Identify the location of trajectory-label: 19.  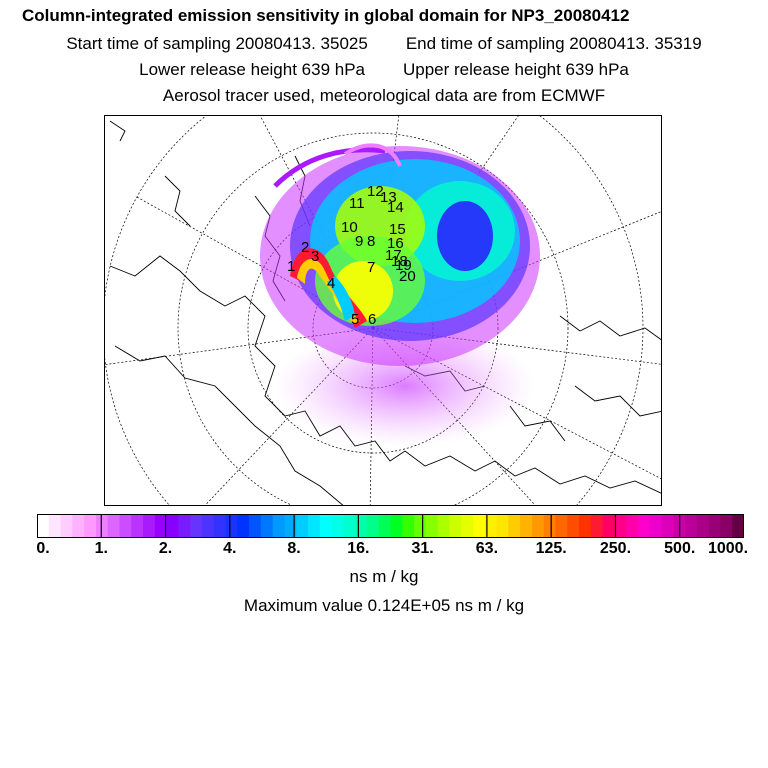
(403, 265).